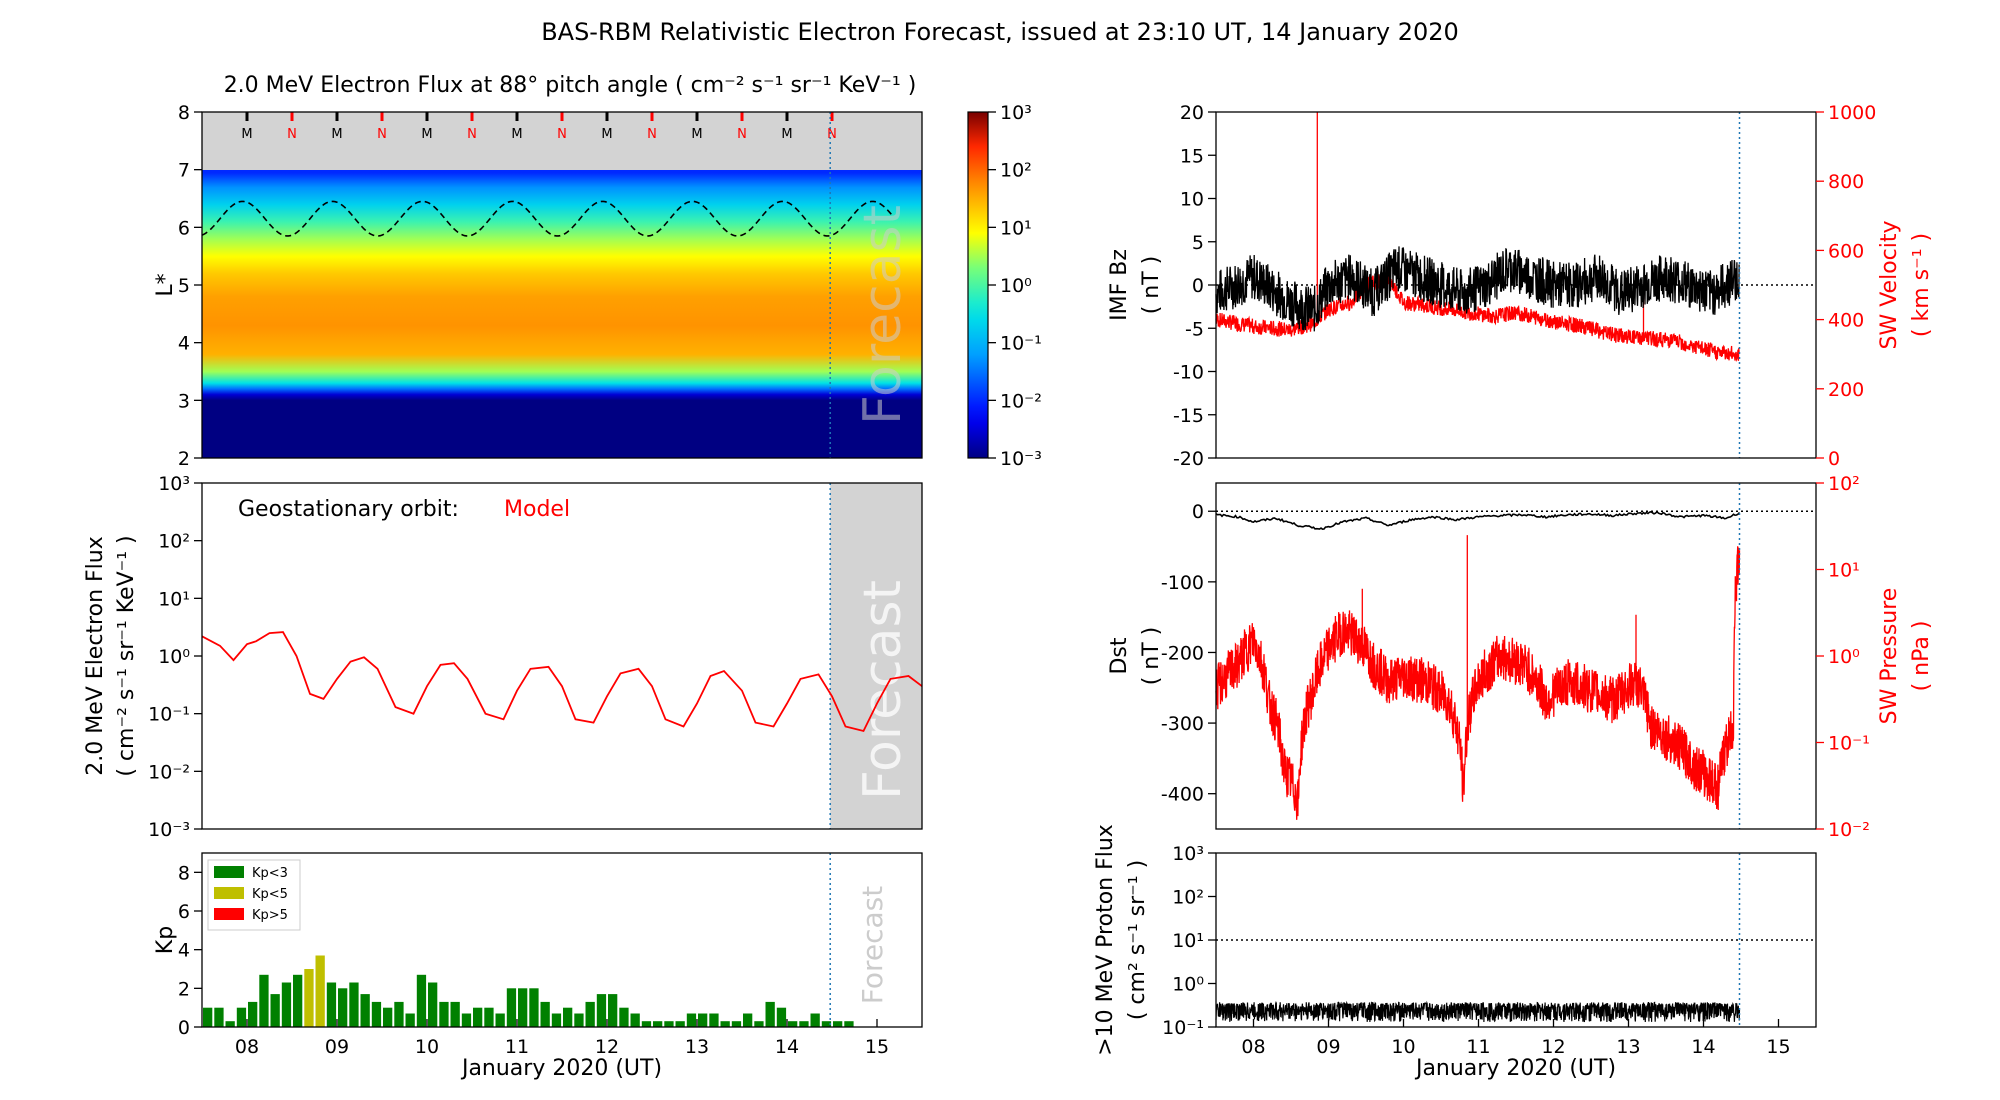  Describe the element at coordinates (1188, 373) in the screenshot. I see `imf-y-tick-label: -10` at that location.